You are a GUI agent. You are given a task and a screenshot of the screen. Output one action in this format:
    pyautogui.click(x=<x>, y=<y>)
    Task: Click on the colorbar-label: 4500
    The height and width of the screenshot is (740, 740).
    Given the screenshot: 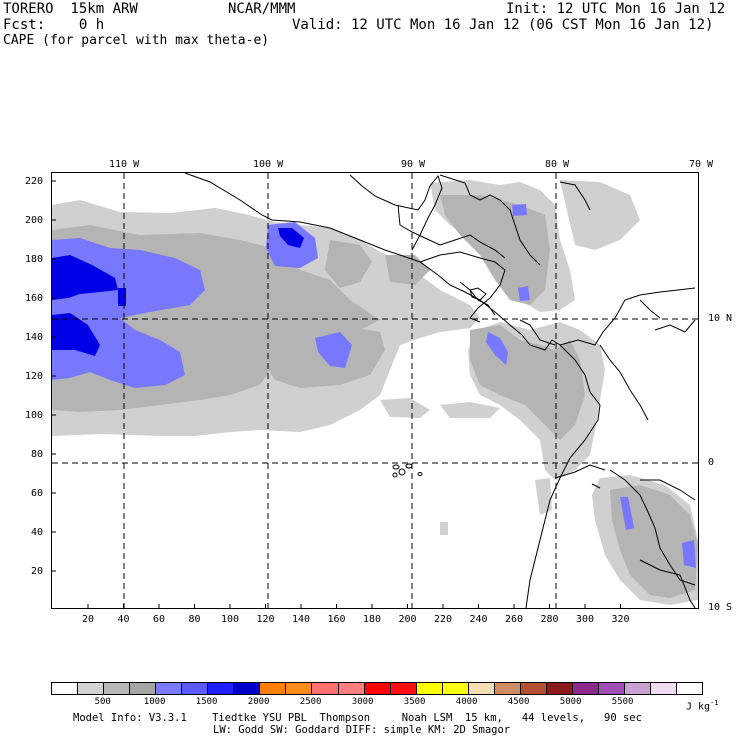 What is the action you would take?
    pyautogui.click(x=518, y=702)
    